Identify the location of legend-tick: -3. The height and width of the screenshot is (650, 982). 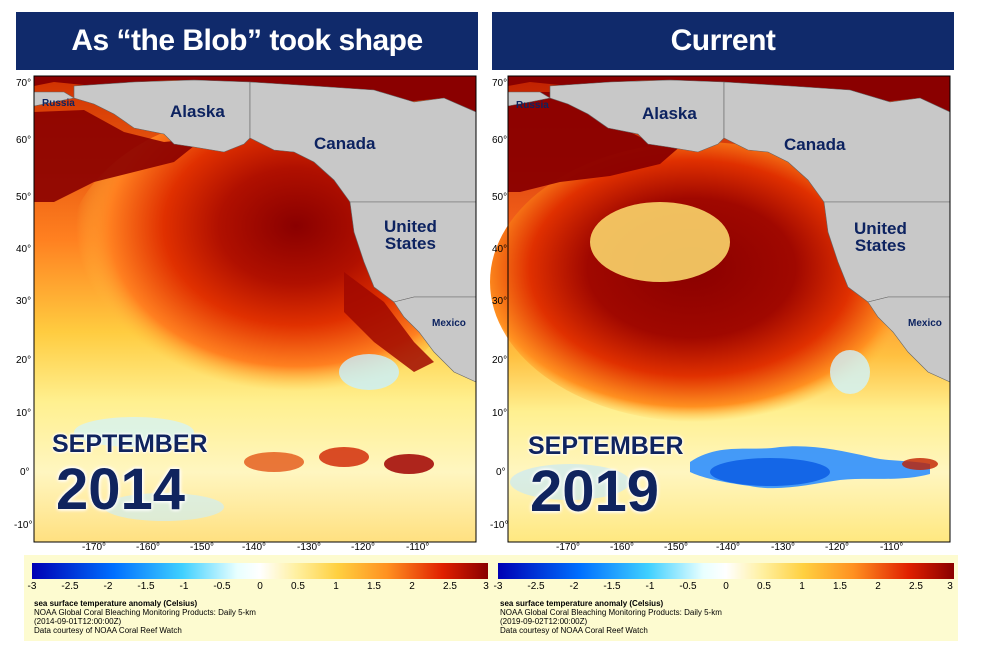
(32, 586).